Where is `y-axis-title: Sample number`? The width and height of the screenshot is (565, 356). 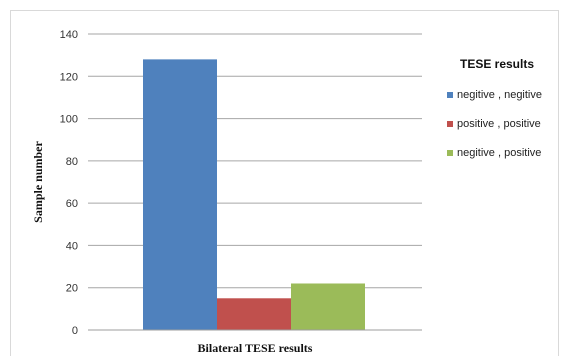 y-axis-title: Sample number is located at coordinates (38, 181).